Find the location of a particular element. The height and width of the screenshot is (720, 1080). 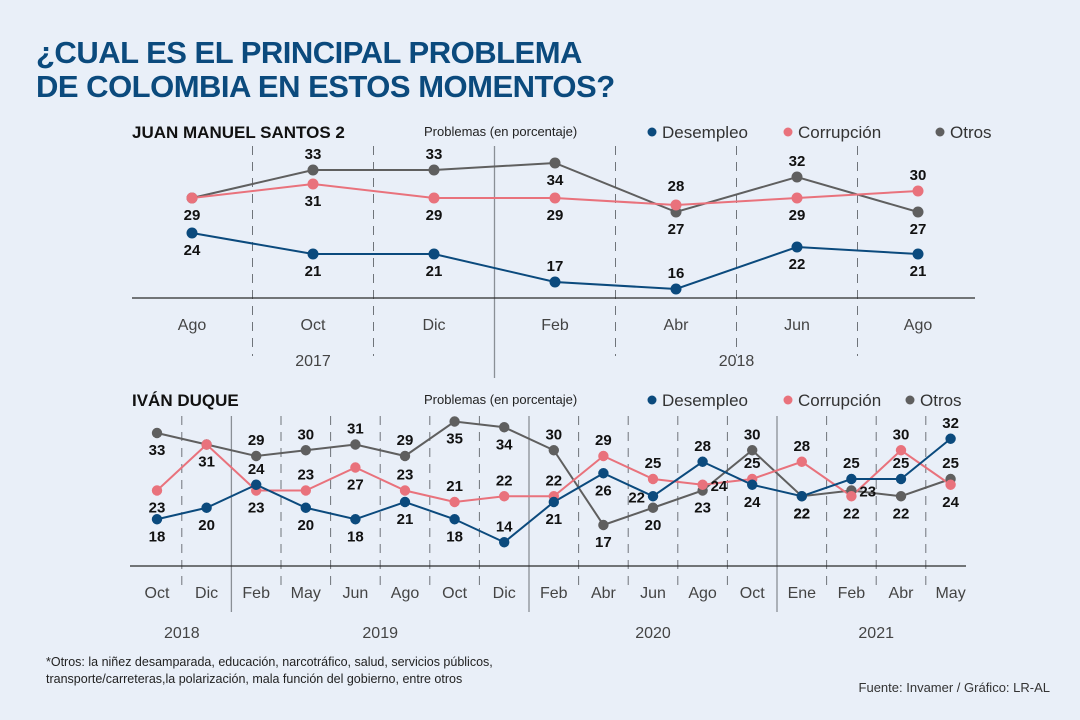

data-label-corrupcion: 31 is located at coordinates (313, 201).